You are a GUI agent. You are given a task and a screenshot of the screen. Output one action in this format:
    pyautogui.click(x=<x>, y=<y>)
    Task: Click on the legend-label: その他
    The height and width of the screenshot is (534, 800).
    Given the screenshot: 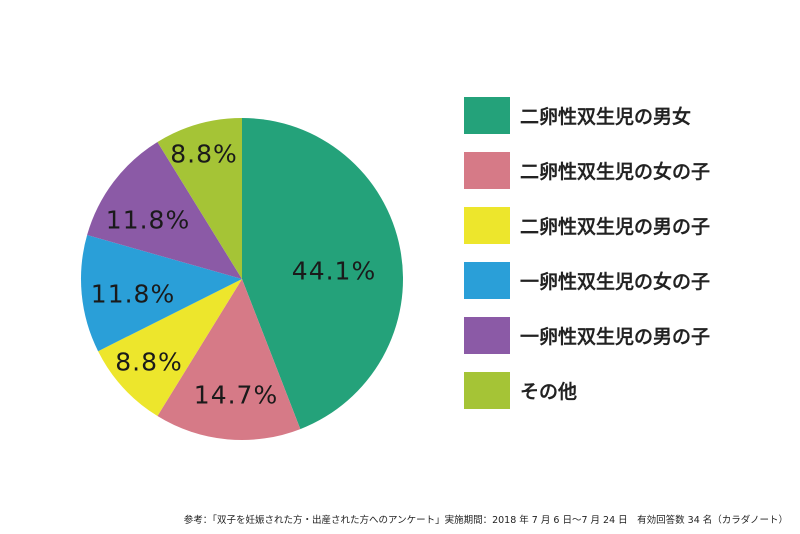 What is the action you would take?
    pyautogui.click(x=549, y=391)
    